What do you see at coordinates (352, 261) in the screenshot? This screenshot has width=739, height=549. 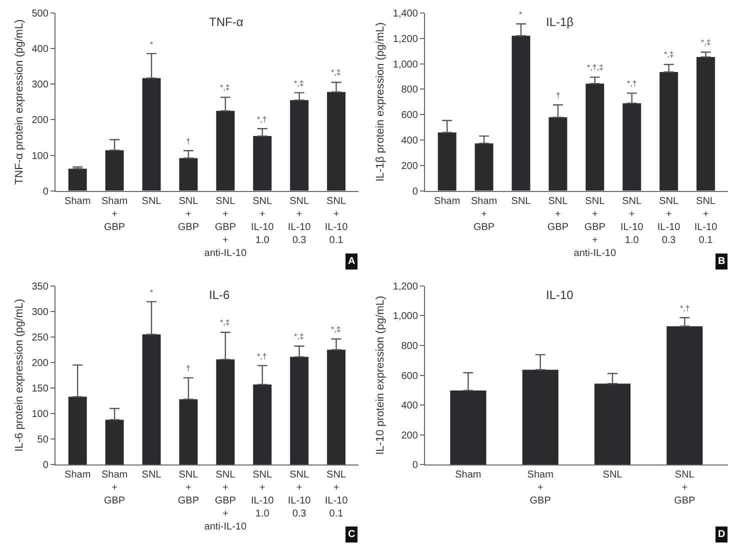 I see `text: A` at bounding box center [352, 261].